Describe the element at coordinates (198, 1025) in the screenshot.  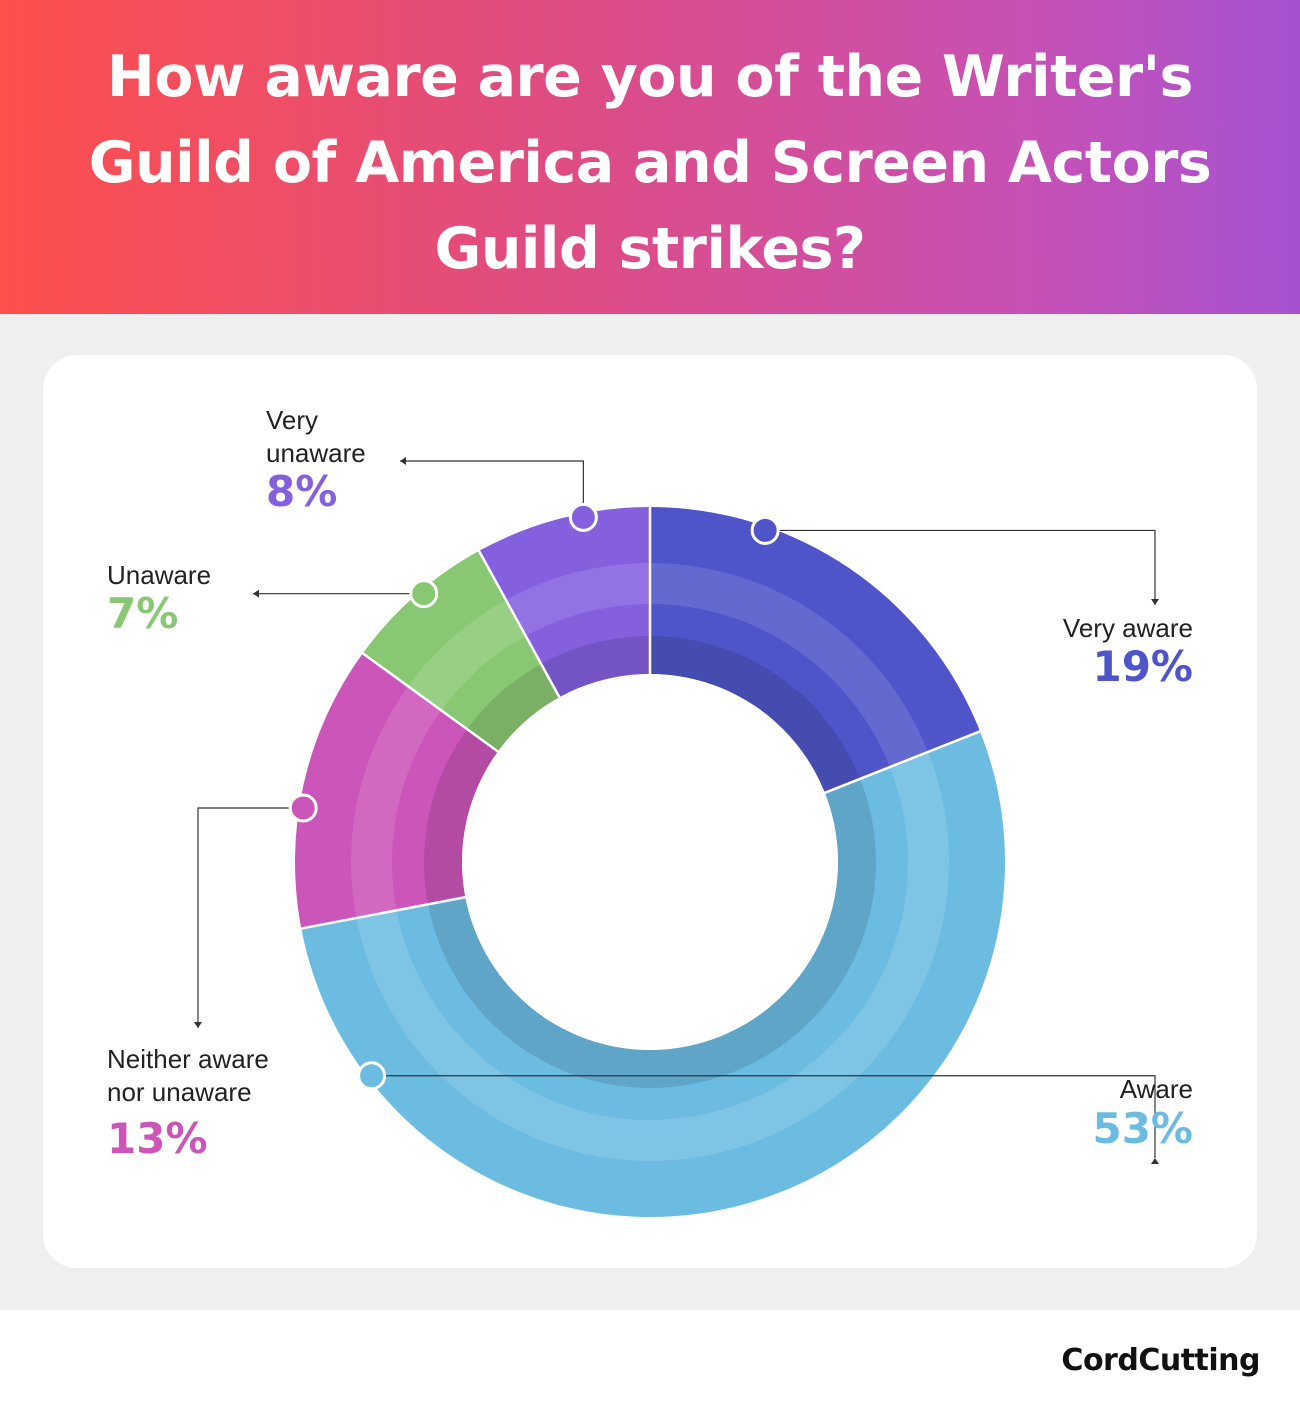
I see `leader-arrow-neither-aware-nor-unaware` at that location.